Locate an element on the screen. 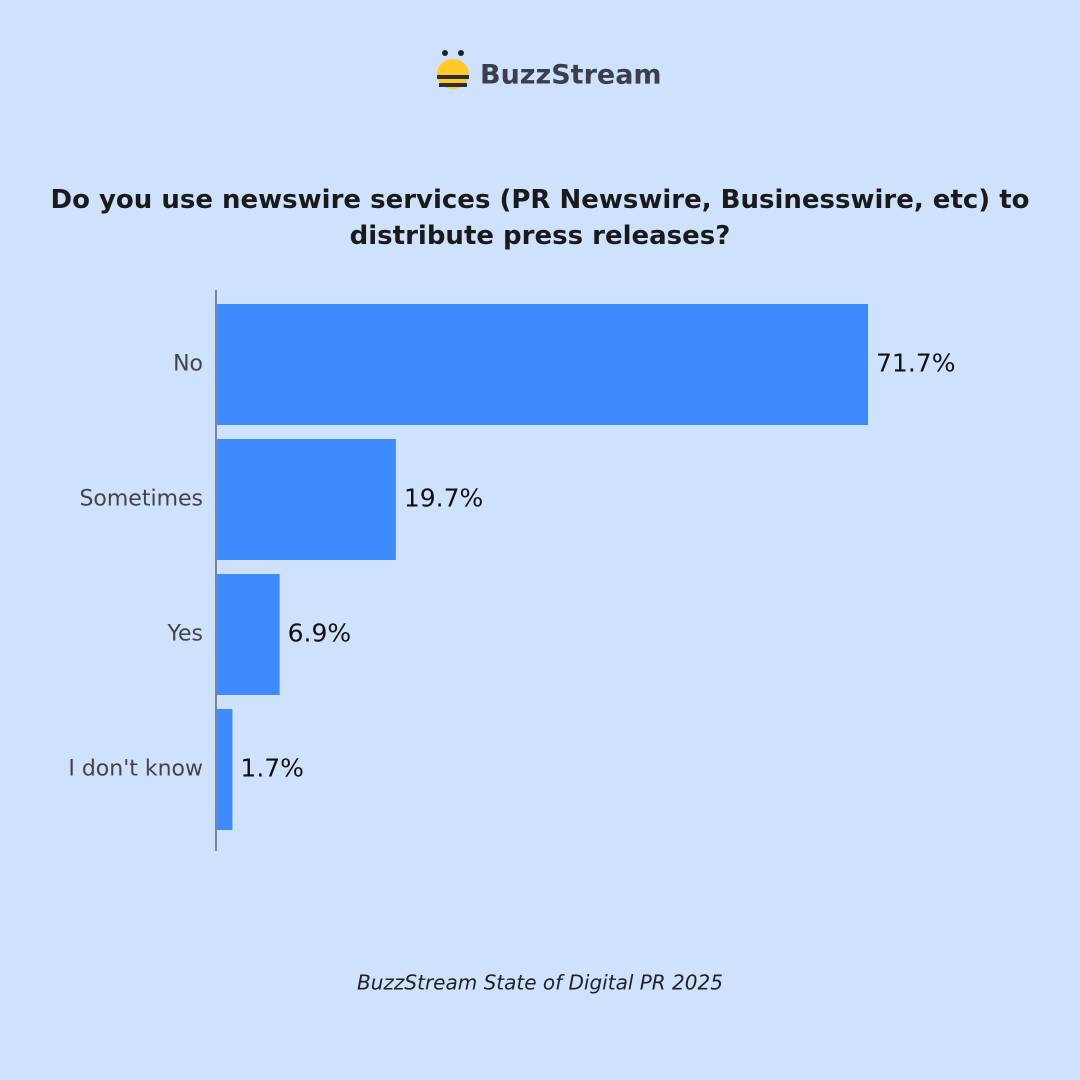  value-label: 1.7% is located at coordinates (272, 768).